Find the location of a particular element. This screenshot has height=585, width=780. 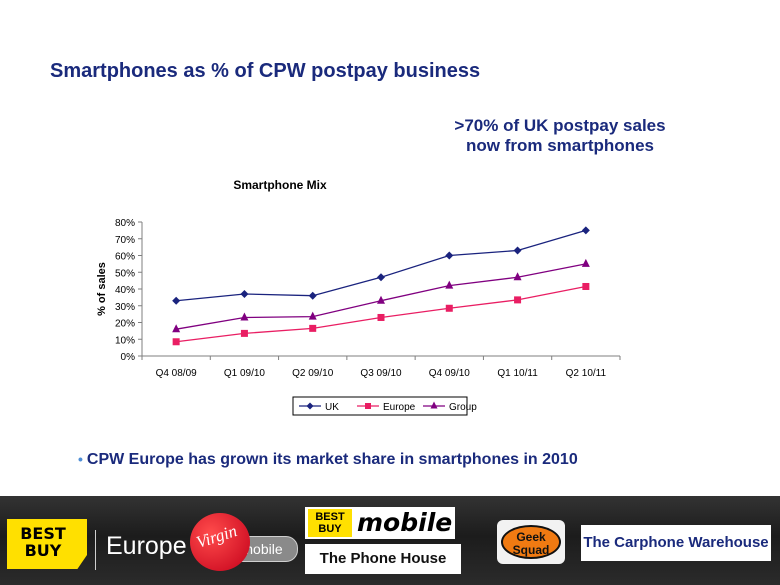

europe-label: Europe is located at coordinates (146, 546).